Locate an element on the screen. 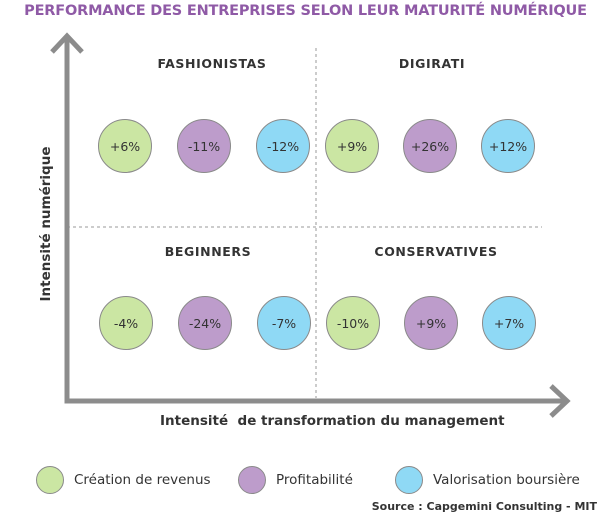 The image size is (611, 519). source-note: Source : Capgemini Consulting - MIT is located at coordinates (484, 506).